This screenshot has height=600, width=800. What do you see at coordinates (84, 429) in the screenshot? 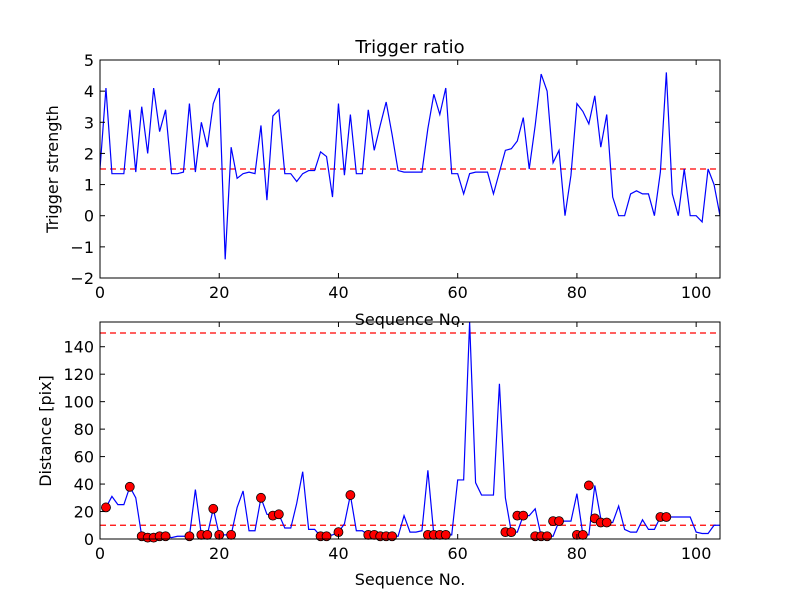
I see `y-tick-label: 80` at bounding box center [84, 429].